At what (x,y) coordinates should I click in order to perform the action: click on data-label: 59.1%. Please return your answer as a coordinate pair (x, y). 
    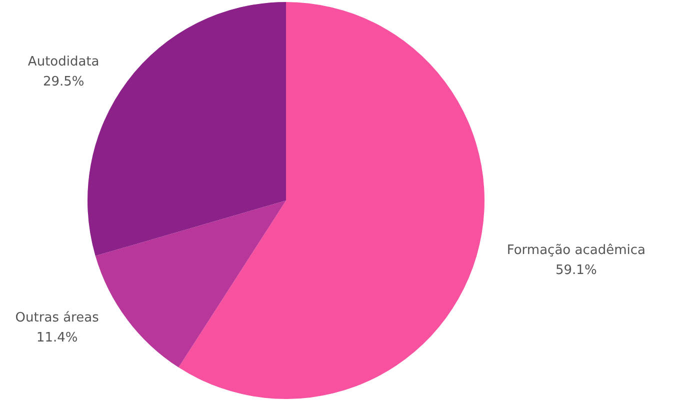
    Looking at the image, I should click on (576, 270).